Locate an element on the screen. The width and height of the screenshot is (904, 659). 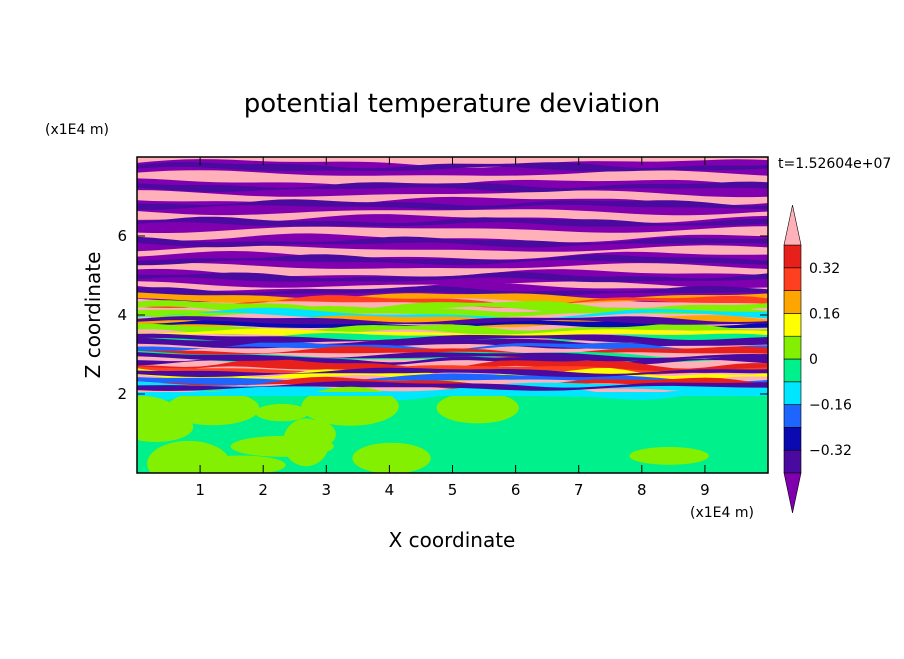
colorbar-tick-label: 0.32 is located at coordinates (824, 269).